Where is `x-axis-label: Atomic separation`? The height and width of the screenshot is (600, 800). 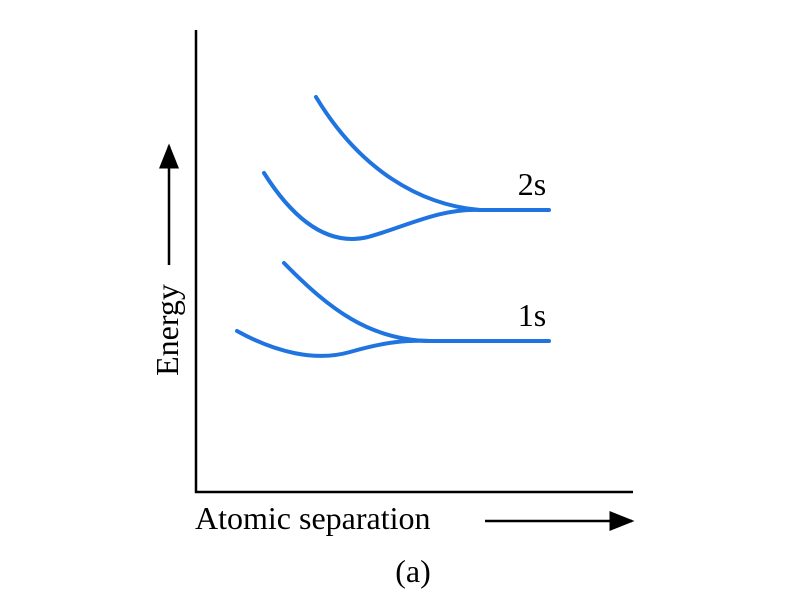 x-axis-label: Atomic separation is located at coordinates (312, 518).